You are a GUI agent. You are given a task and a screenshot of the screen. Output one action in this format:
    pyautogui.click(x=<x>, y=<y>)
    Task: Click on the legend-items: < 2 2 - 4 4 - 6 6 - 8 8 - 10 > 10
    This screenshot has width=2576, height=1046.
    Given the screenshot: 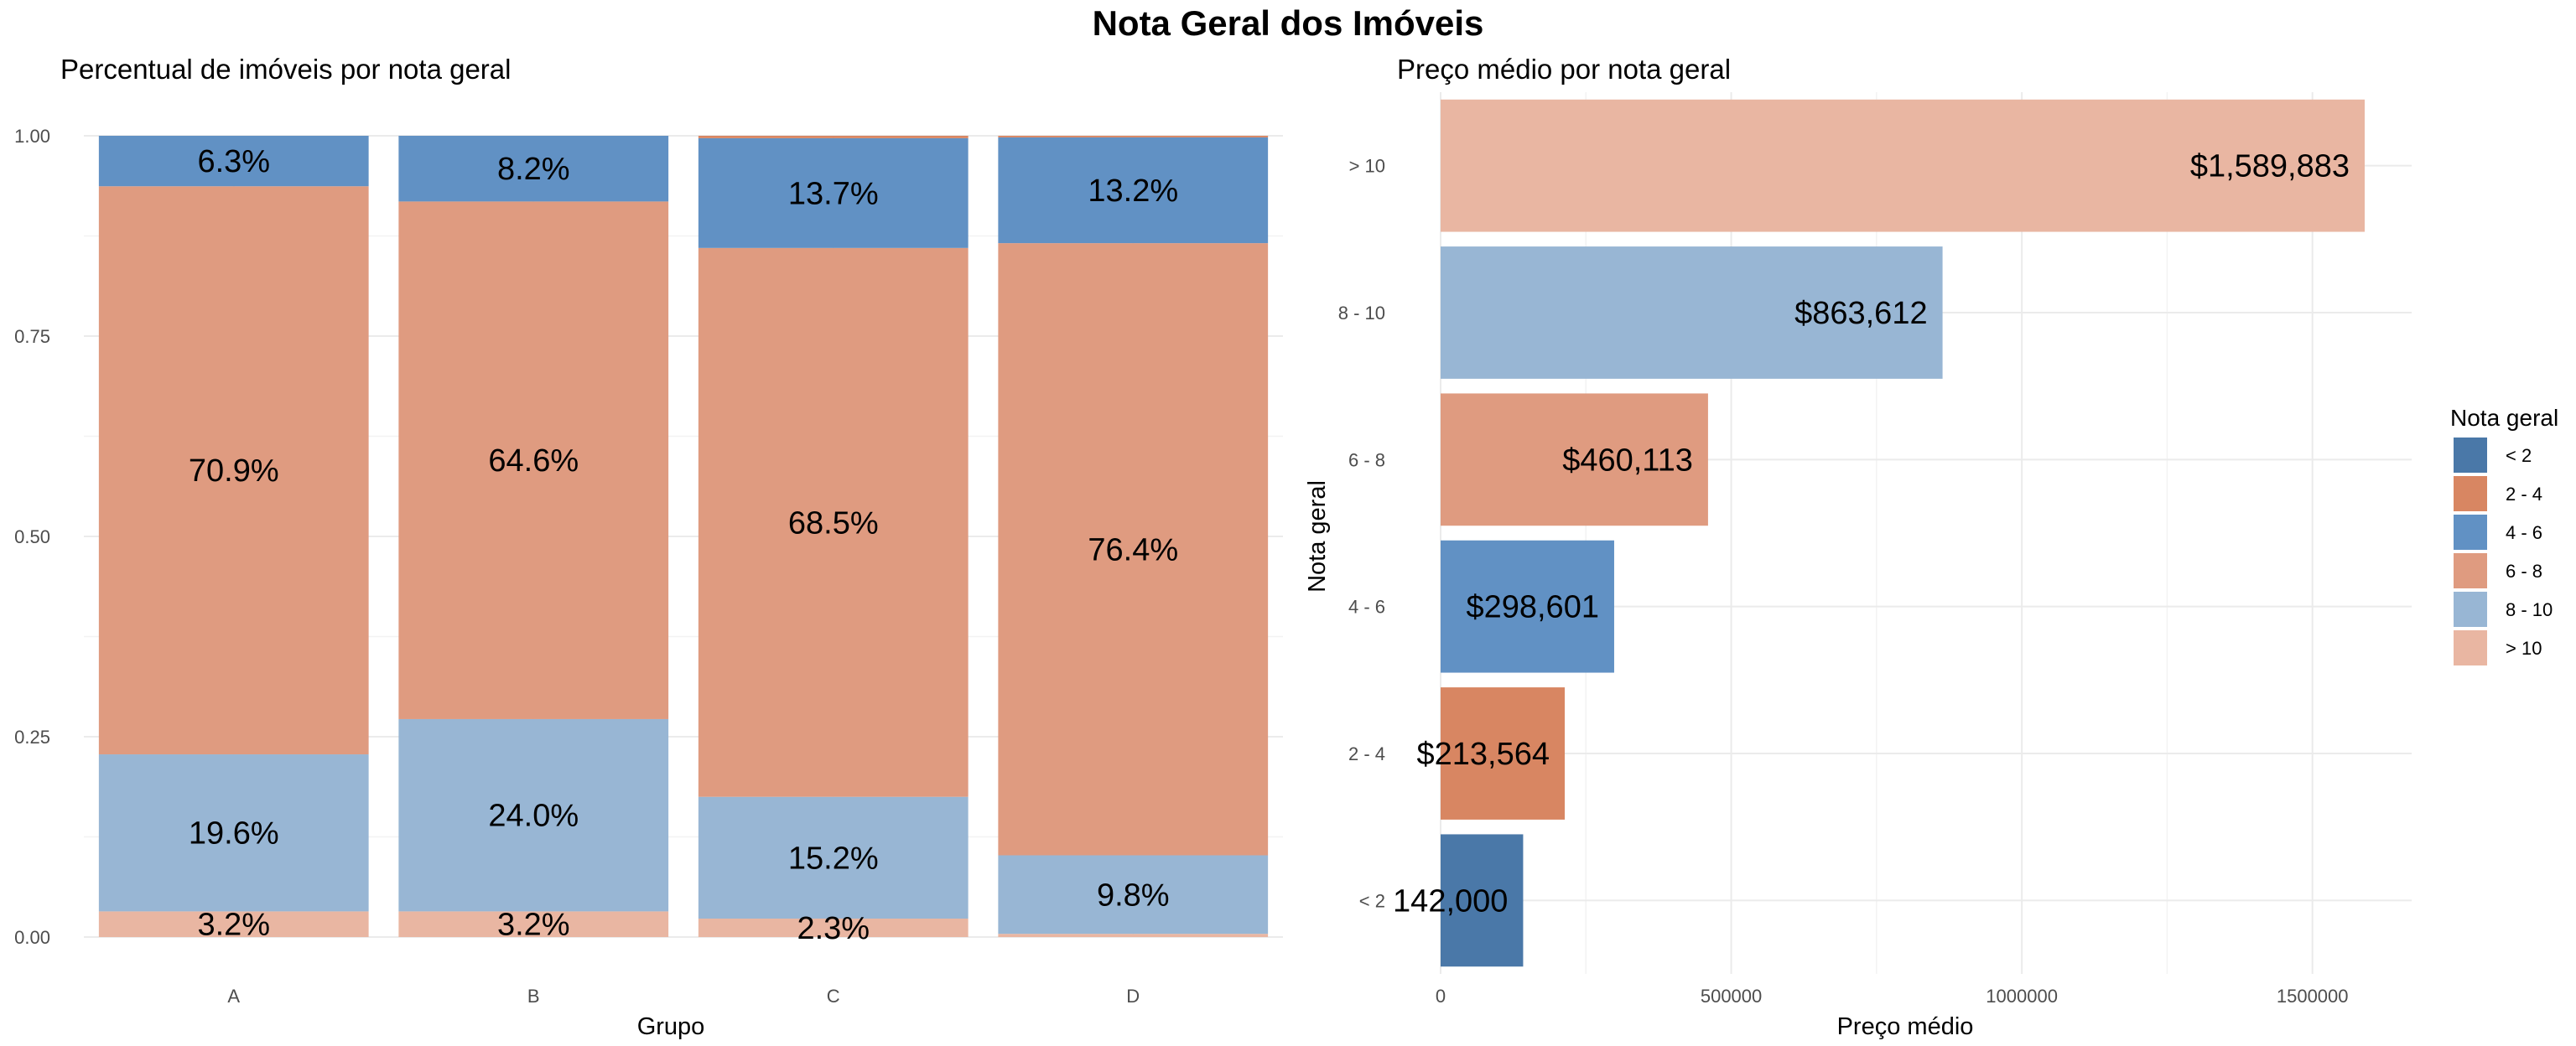 What is the action you would take?
    pyautogui.click(x=2503, y=552)
    